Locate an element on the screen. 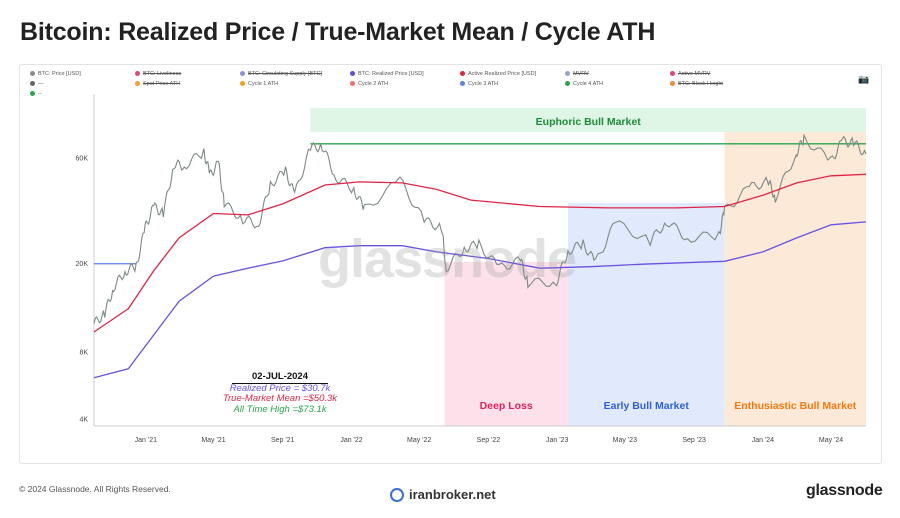 The width and height of the screenshot is (900, 518). legend-label: BTC: Price [USD] is located at coordinates (59, 74).